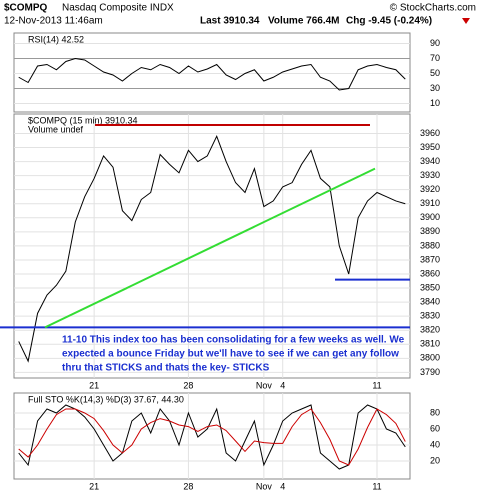 This screenshot has height=498, width=480. What do you see at coordinates (56, 39) in the screenshot?
I see `panel-title: RSI(14) 42.52` at bounding box center [56, 39].